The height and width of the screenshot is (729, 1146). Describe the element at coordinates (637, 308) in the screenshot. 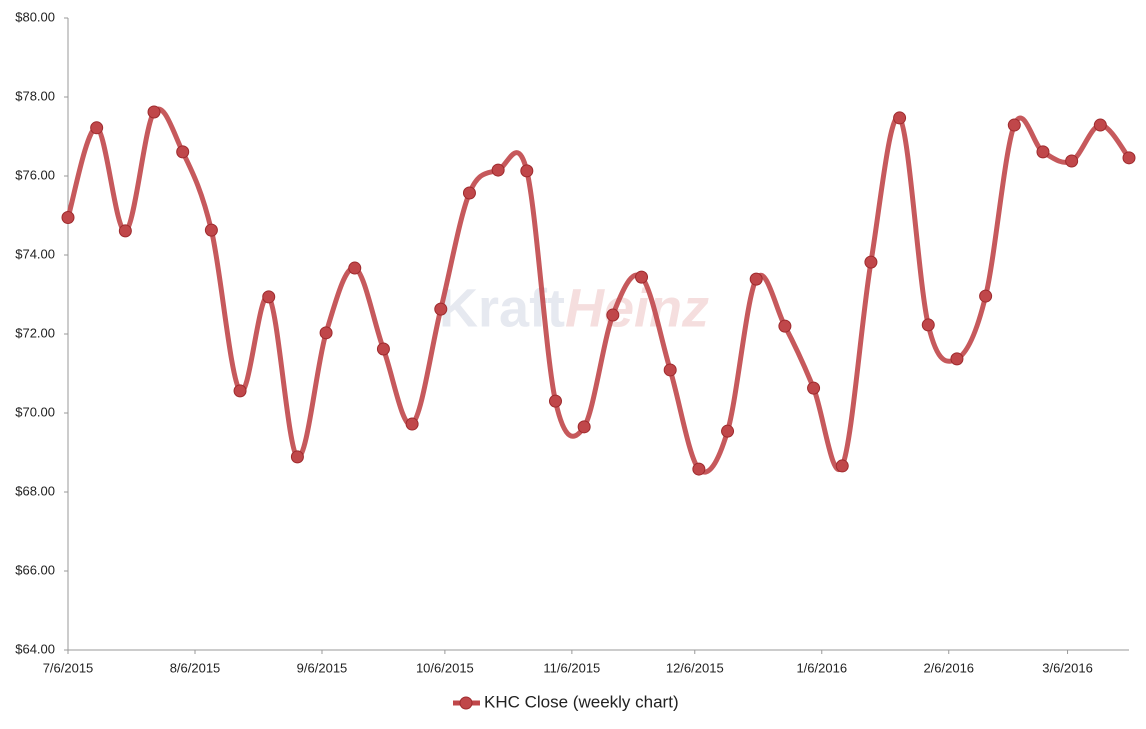

I see `watermark: Heinz` at that location.